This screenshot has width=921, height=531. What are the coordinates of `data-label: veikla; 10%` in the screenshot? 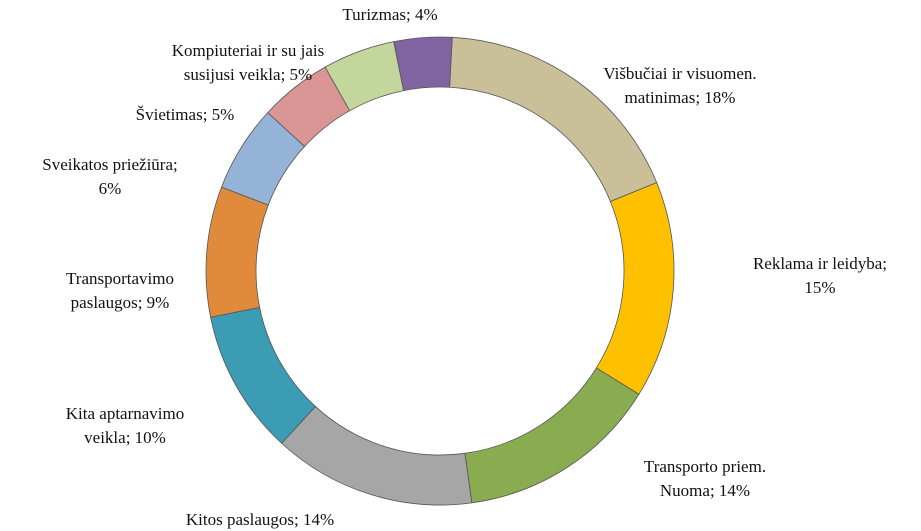 It's located at (125, 437).